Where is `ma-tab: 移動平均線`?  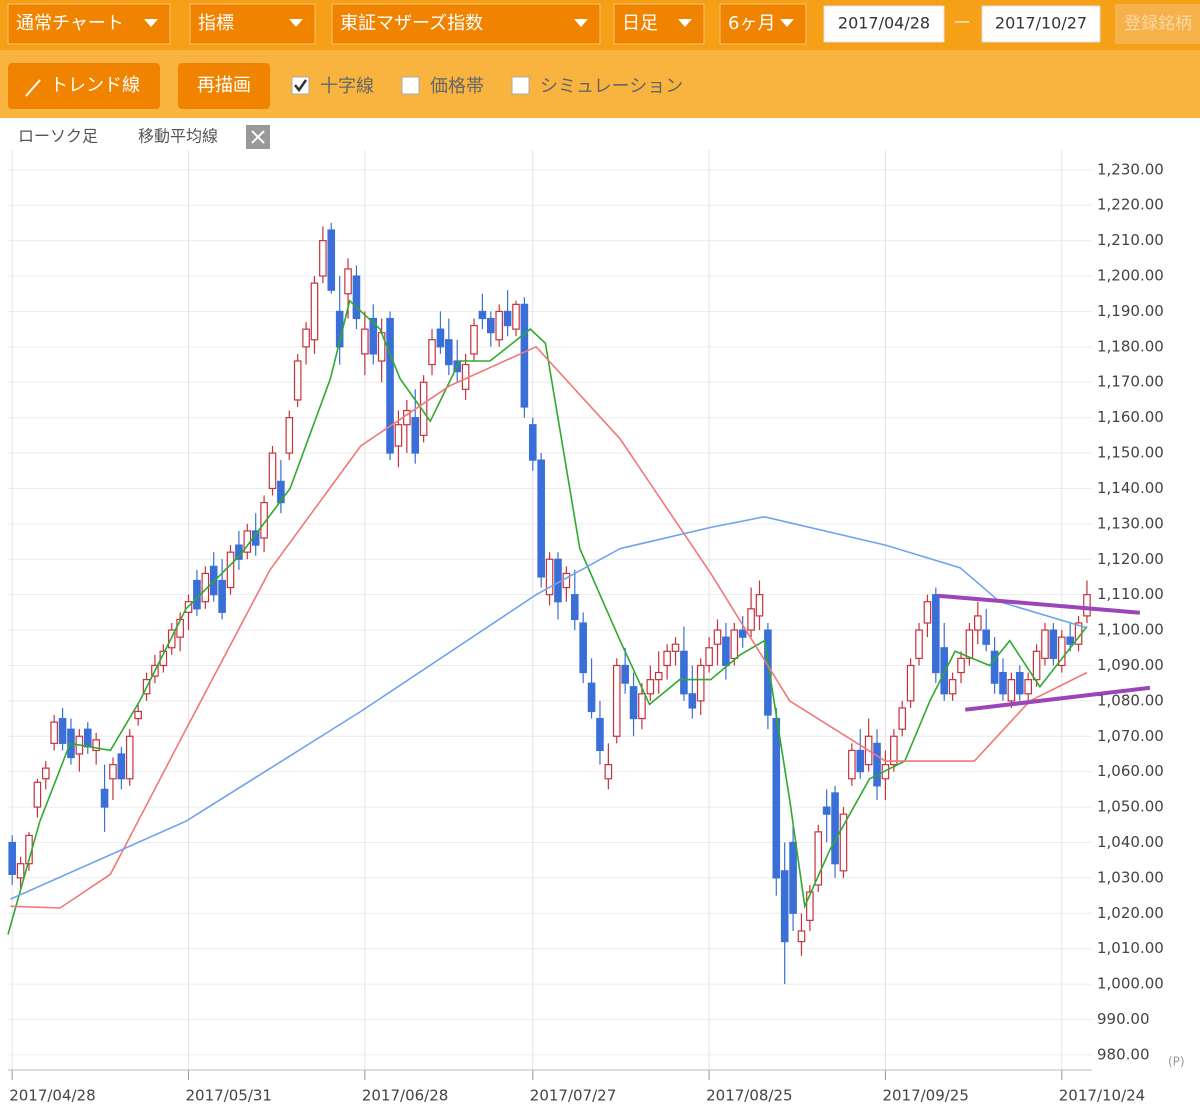 ma-tab: 移動平均線 is located at coordinates (178, 136).